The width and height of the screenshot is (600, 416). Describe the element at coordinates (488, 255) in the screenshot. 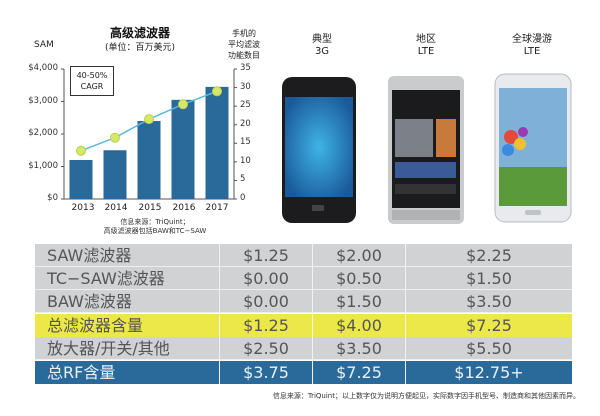

I see `cell-value: $2.25` at that location.